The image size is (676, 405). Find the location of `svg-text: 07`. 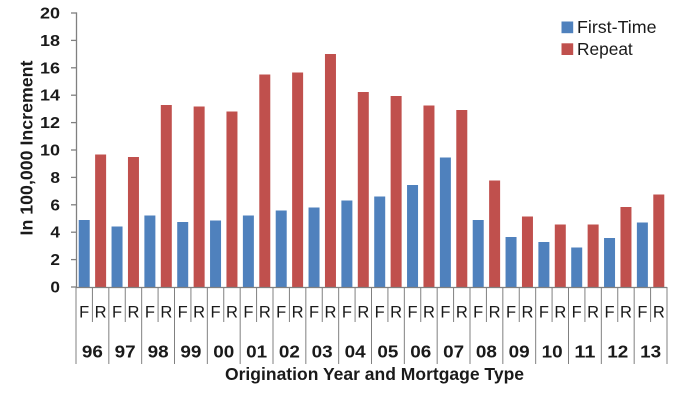

svg-text: 07 is located at coordinates (453, 352).